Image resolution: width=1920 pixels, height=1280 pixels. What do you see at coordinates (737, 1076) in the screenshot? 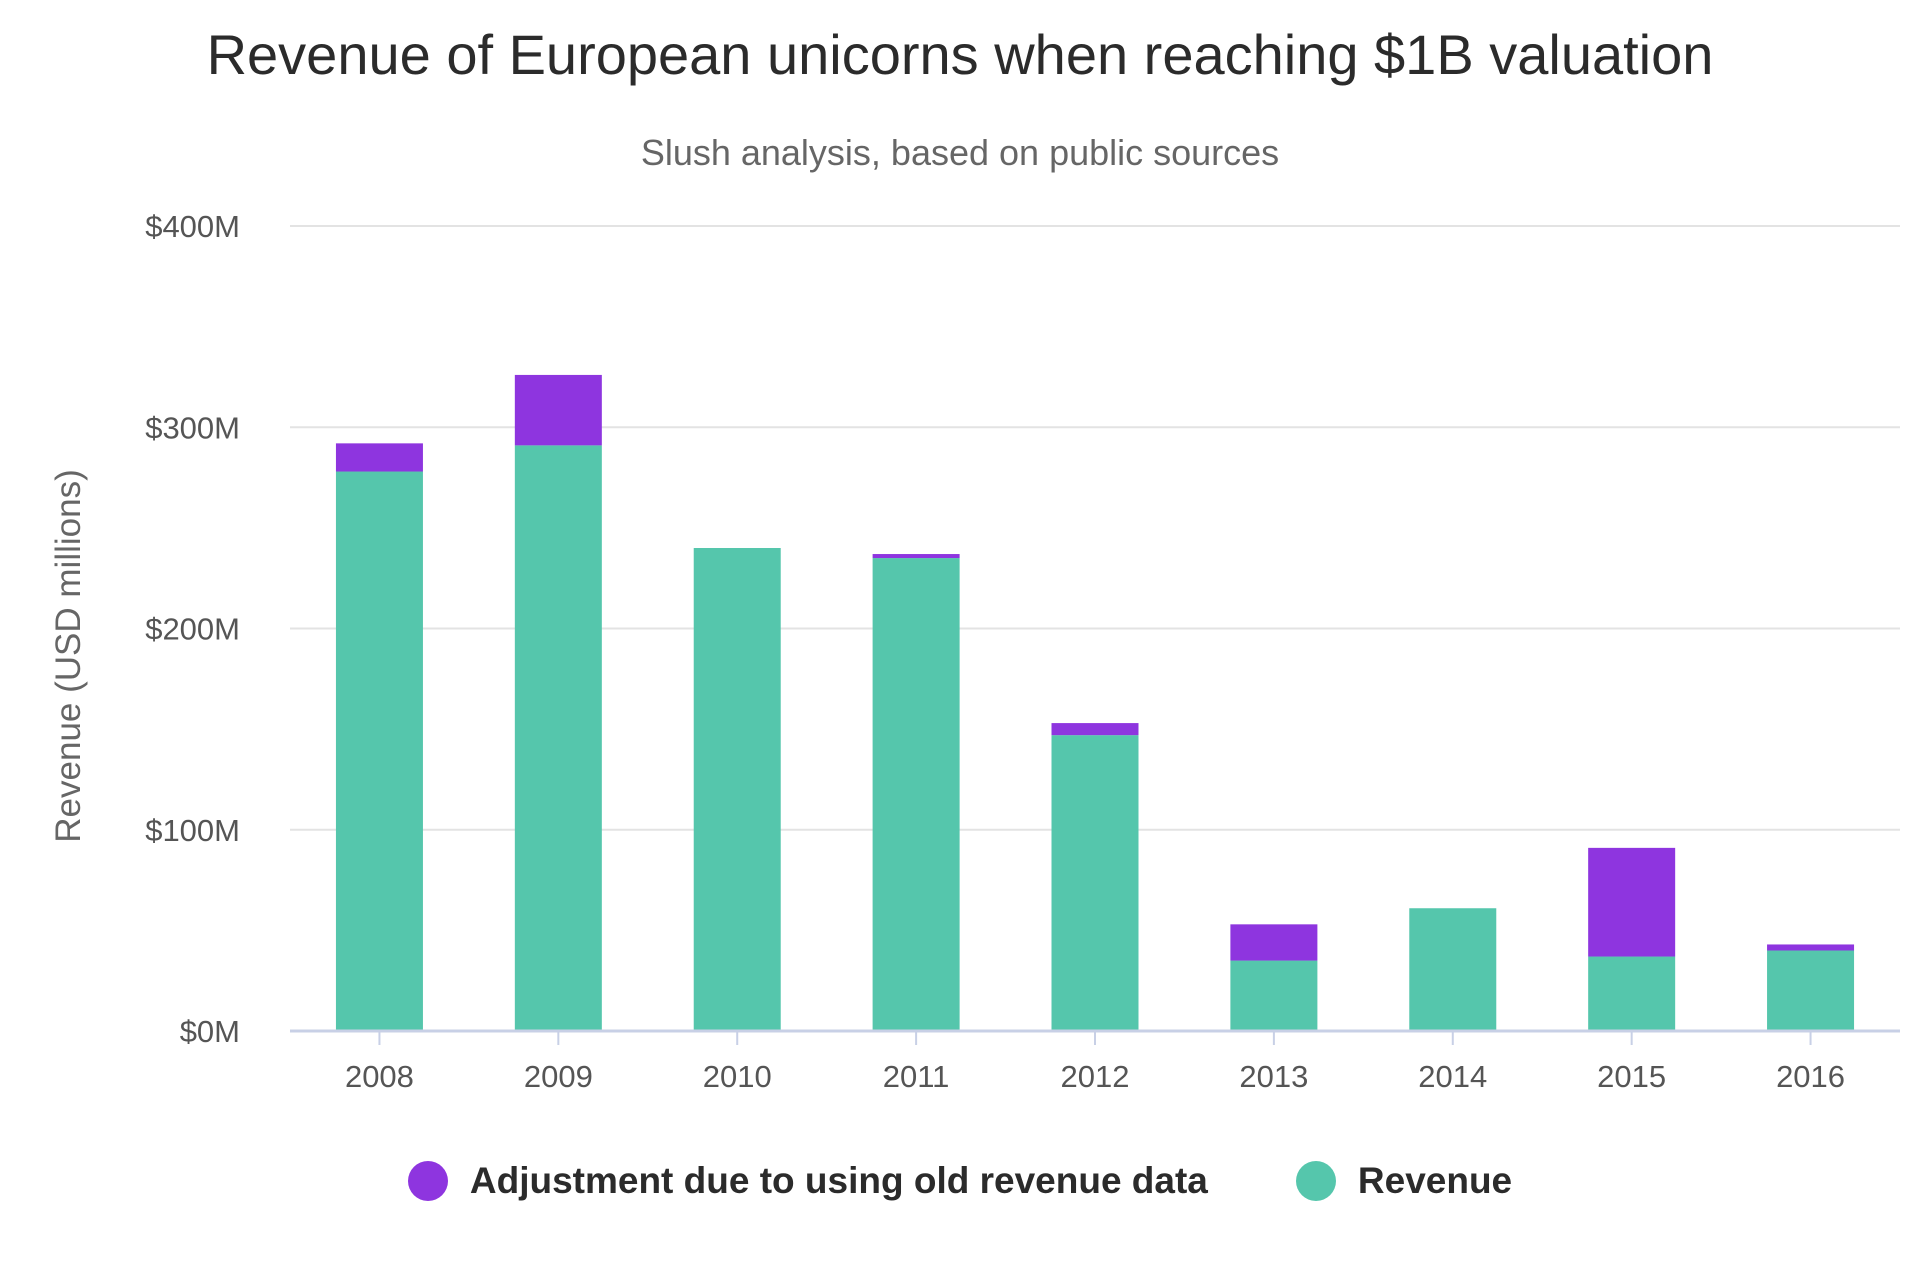
I see `x-tick-label: 2010` at bounding box center [737, 1076].